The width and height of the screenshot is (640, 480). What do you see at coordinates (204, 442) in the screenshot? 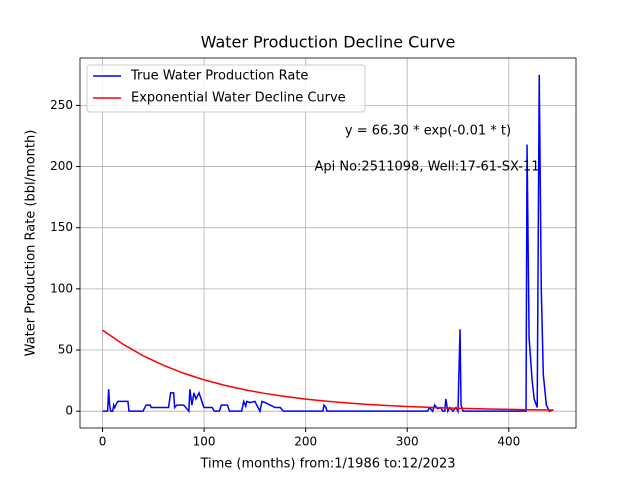
I see `x-tick-label: 100` at bounding box center [204, 442].